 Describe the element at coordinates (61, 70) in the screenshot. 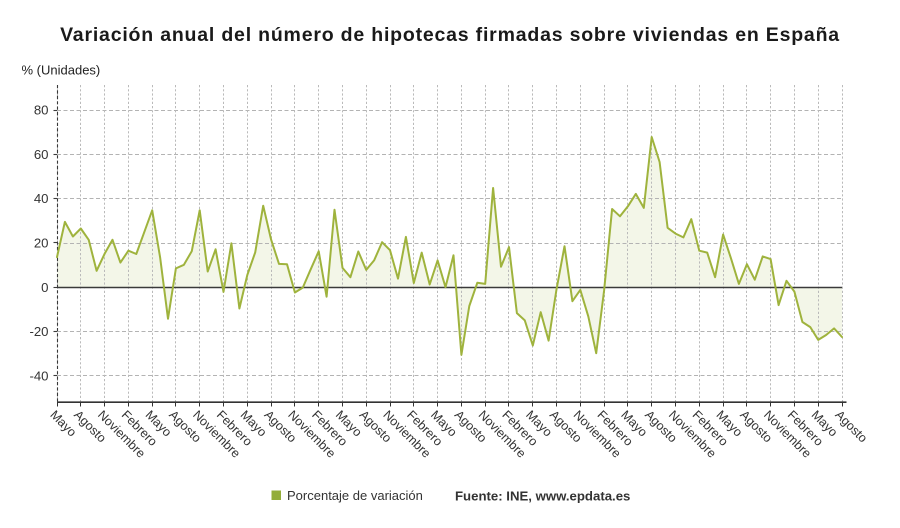

I see `svg-text: % (Unidades)` at that location.